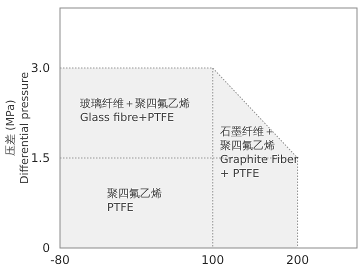  What do you see at coordinates (212, 260) in the screenshot?
I see `x-tick-label: 100` at bounding box center [212, 260].